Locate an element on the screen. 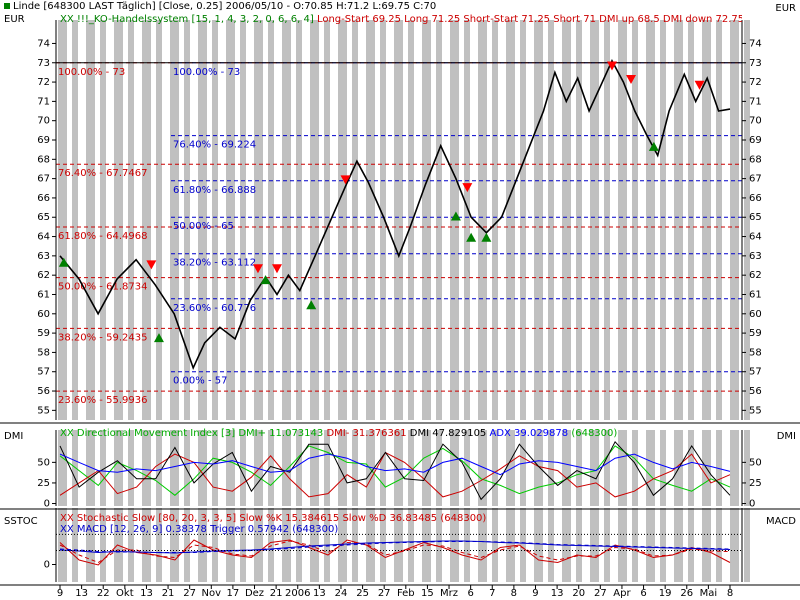 The height and width of the screenshot is (600, 800). y-tick-label-right: 72 is located at coordinates (755, 82).